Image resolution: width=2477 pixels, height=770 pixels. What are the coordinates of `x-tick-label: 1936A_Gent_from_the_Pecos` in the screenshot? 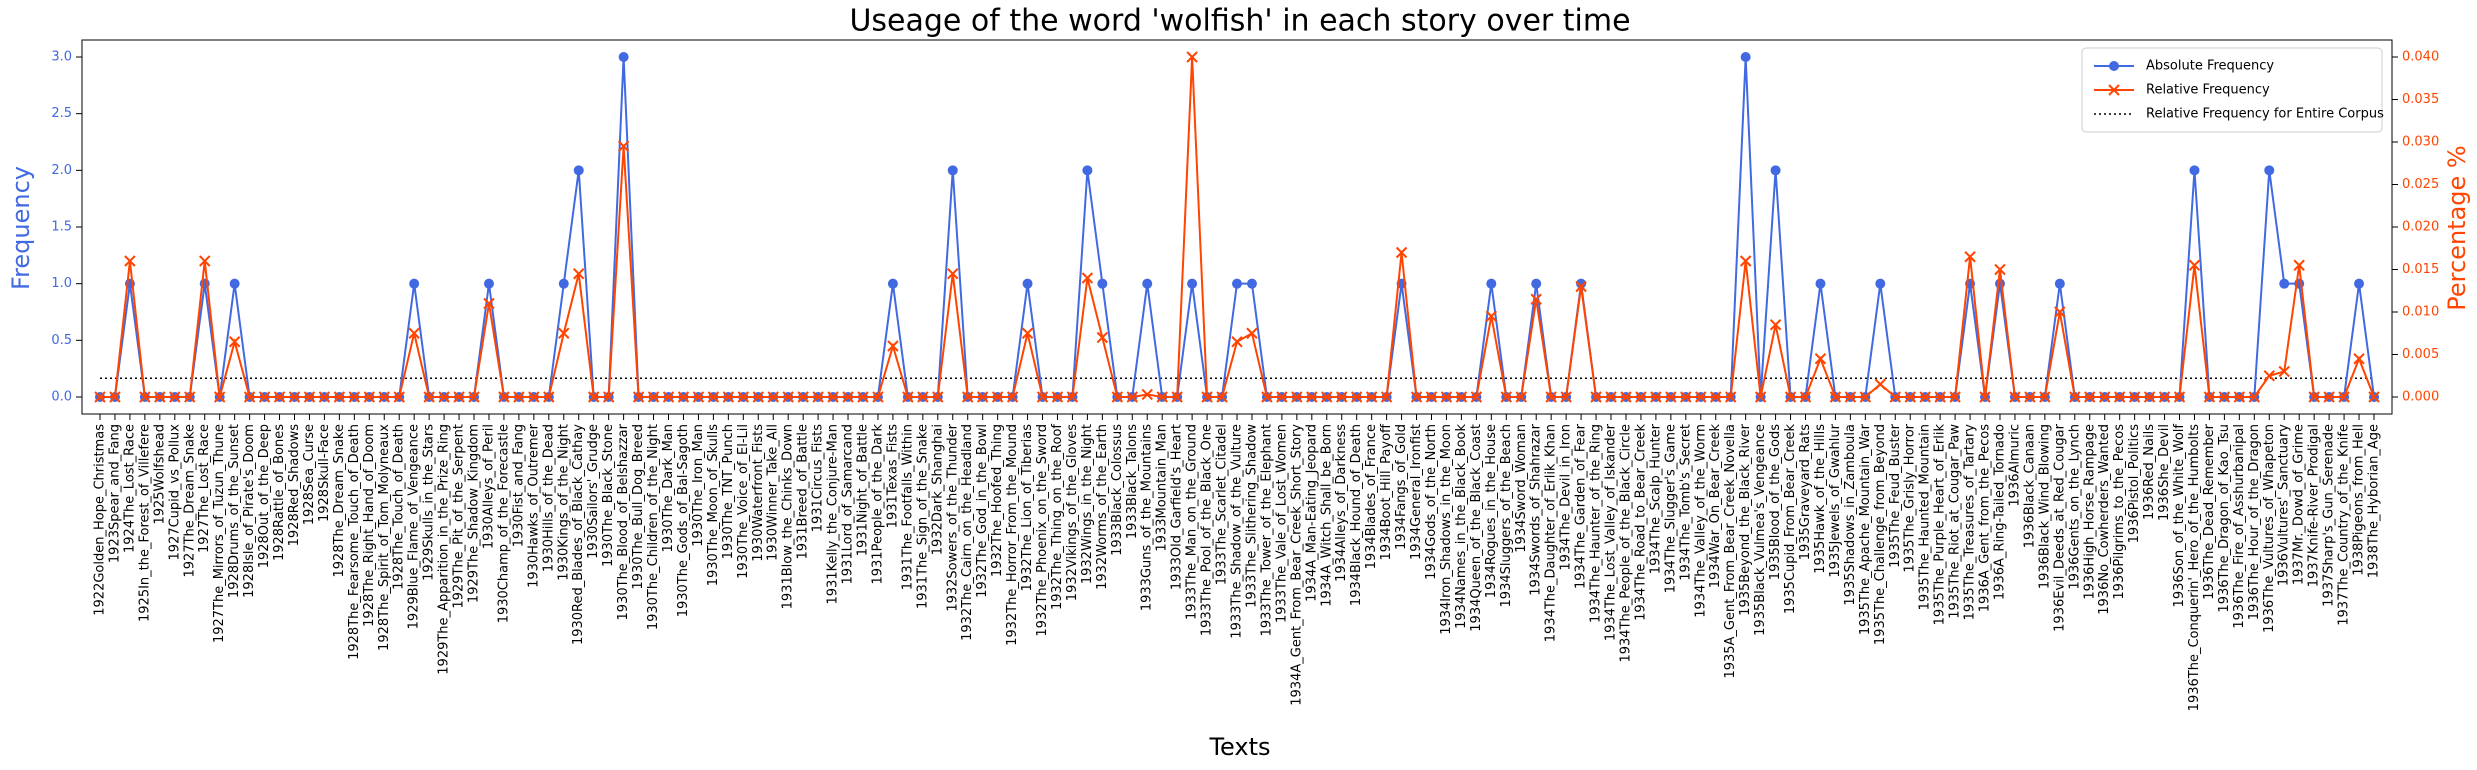 It's located at (1985, 518).